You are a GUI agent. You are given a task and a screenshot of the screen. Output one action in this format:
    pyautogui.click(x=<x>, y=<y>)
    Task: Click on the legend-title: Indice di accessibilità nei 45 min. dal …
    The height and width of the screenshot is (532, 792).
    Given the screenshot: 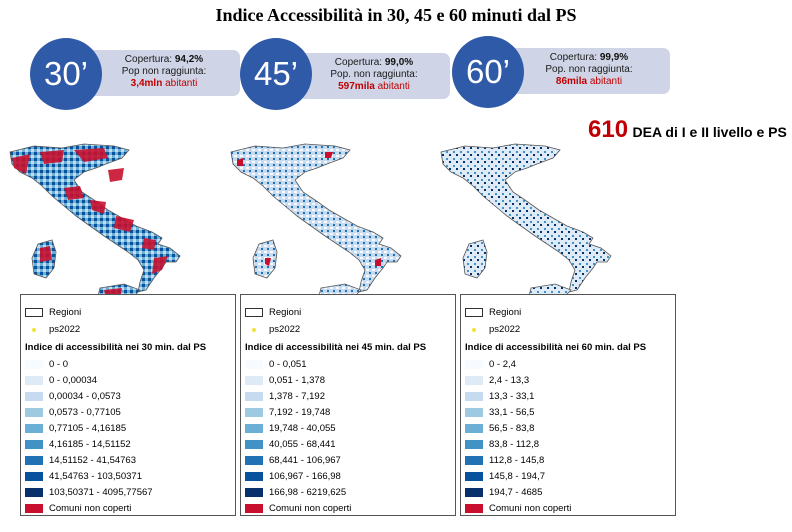 What is the action you would take?
    pyautogui.click(x=336, y=347)
    